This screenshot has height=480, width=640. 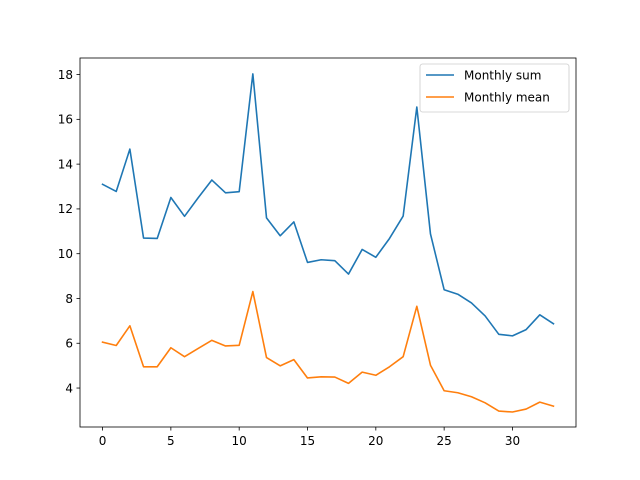 I want to click on y-tick-label: 18, so click(x=65, y=75).